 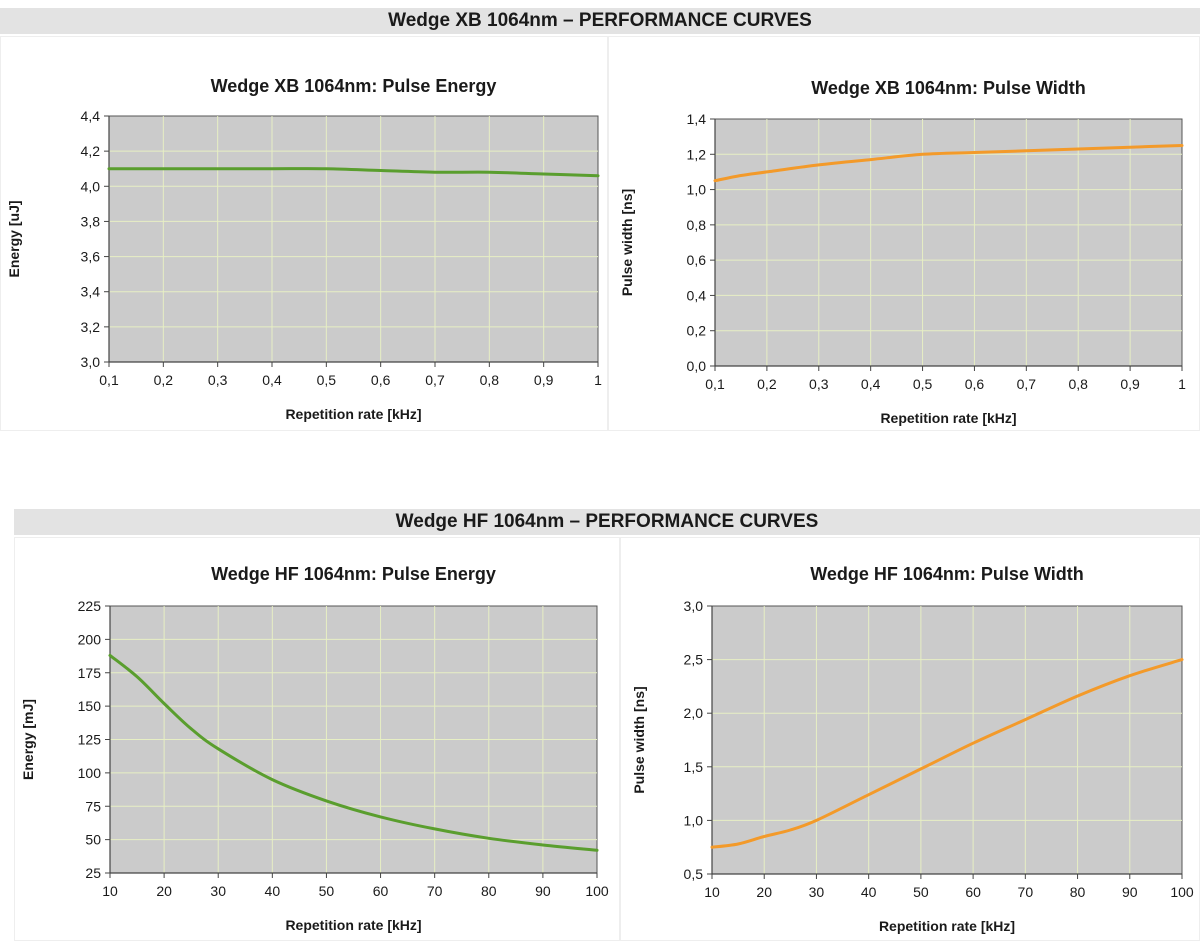 What do you see at coordinates (91, 327) in the screenshot?
I see `y-tick-label: 3,2` at bounding box center [91, 327].